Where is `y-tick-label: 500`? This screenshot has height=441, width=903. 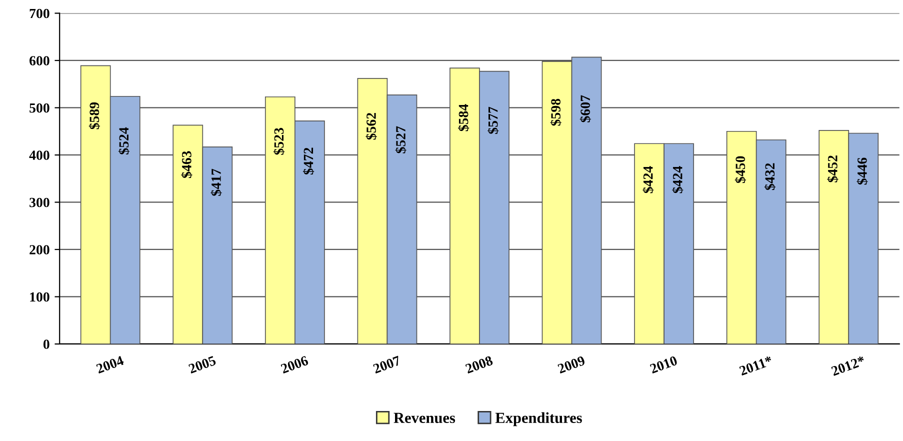 y-tick-label: 500 is located at coordinates (40, 108).